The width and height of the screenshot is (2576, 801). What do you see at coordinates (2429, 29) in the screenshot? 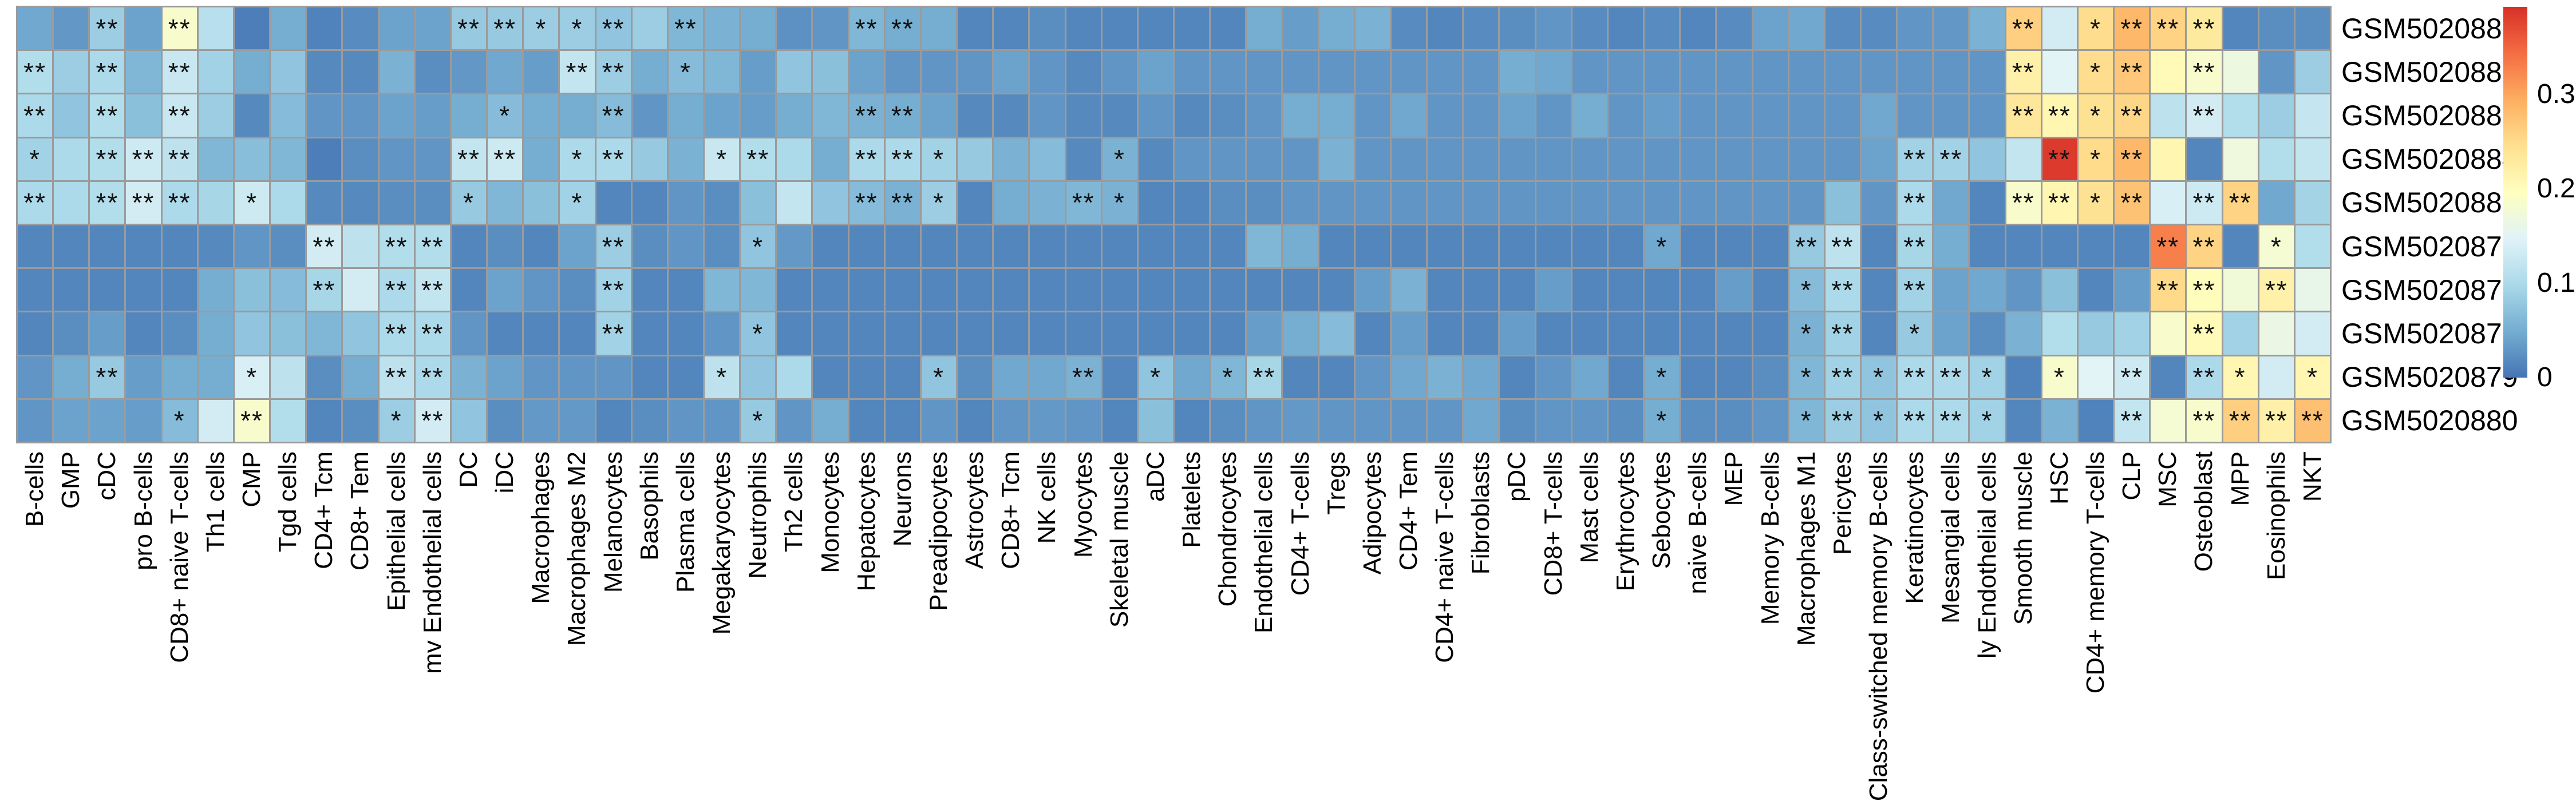
I see `row-label: GSM5020883` at bounding box center [2429, 29].